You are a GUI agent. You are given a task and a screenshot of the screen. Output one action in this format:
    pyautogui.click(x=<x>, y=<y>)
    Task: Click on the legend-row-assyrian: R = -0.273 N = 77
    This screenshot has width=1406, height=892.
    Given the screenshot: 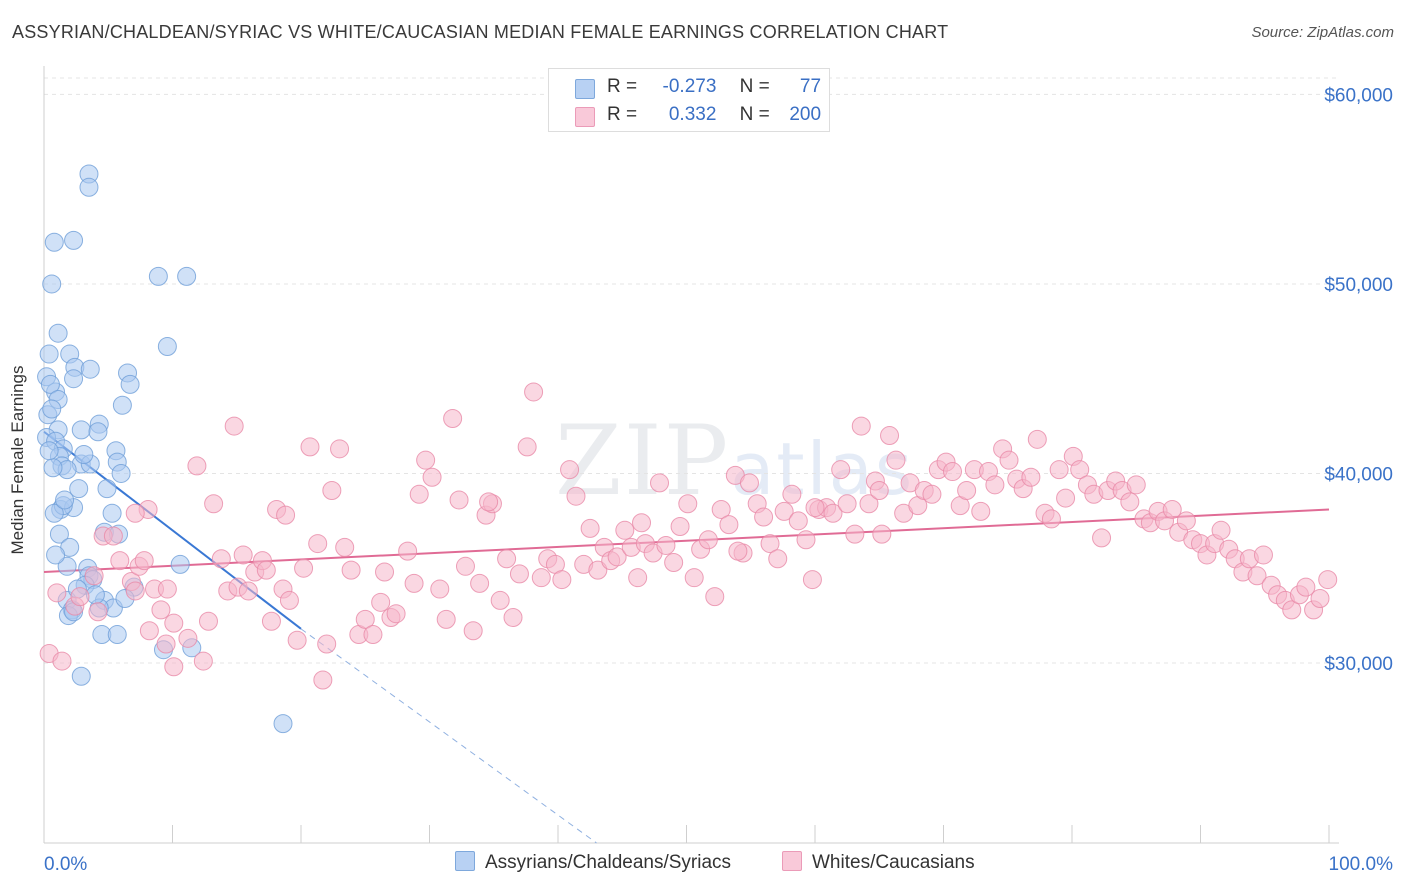 What is the action you would take?
    pyautogui.click(x=698, y=87)
    